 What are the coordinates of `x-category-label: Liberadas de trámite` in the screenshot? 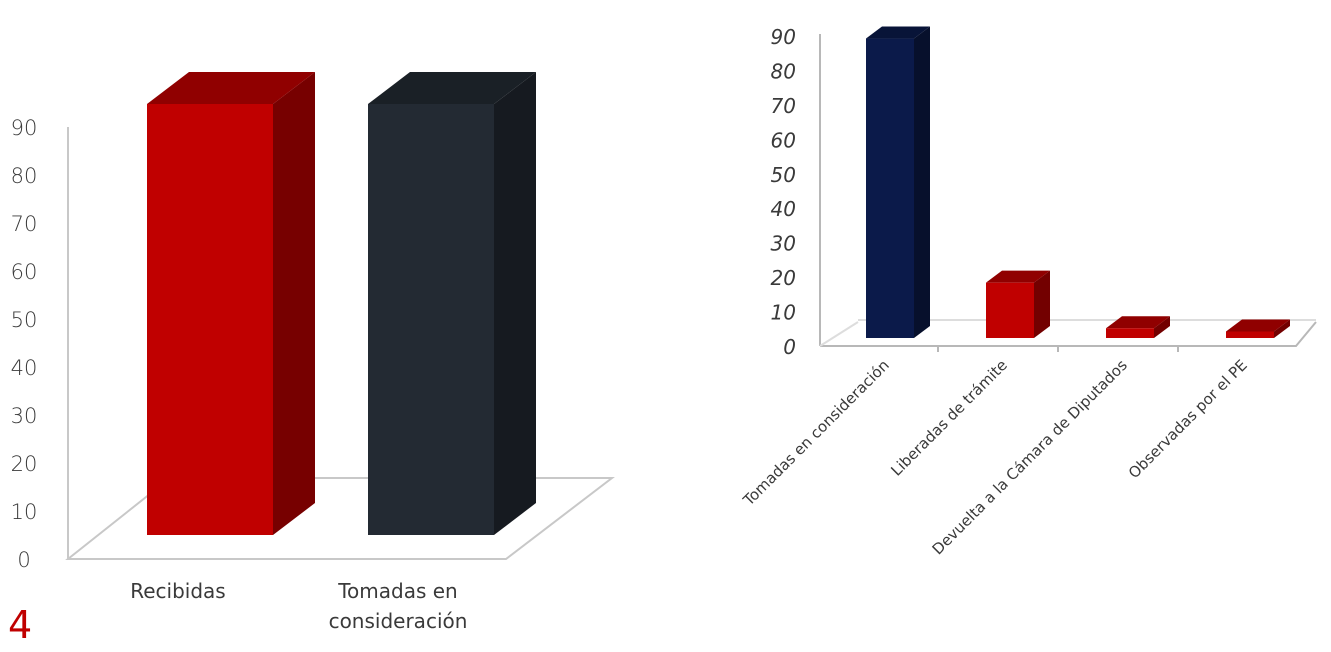 It's located at (948, 417).